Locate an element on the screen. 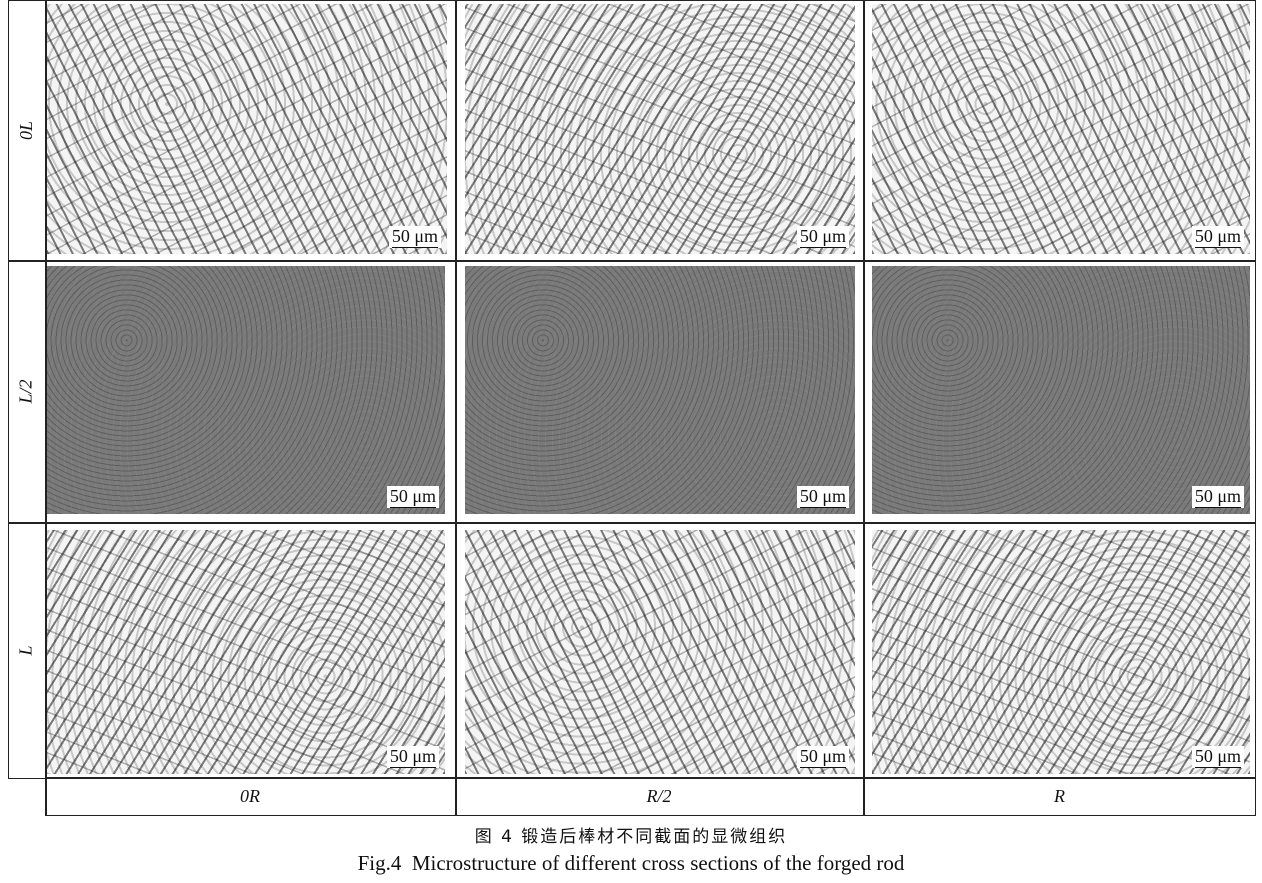 The width and height of the screenshot is (1262, 883). micrograph-0L-R: 50 μm is located at coordinates (1061, 129).